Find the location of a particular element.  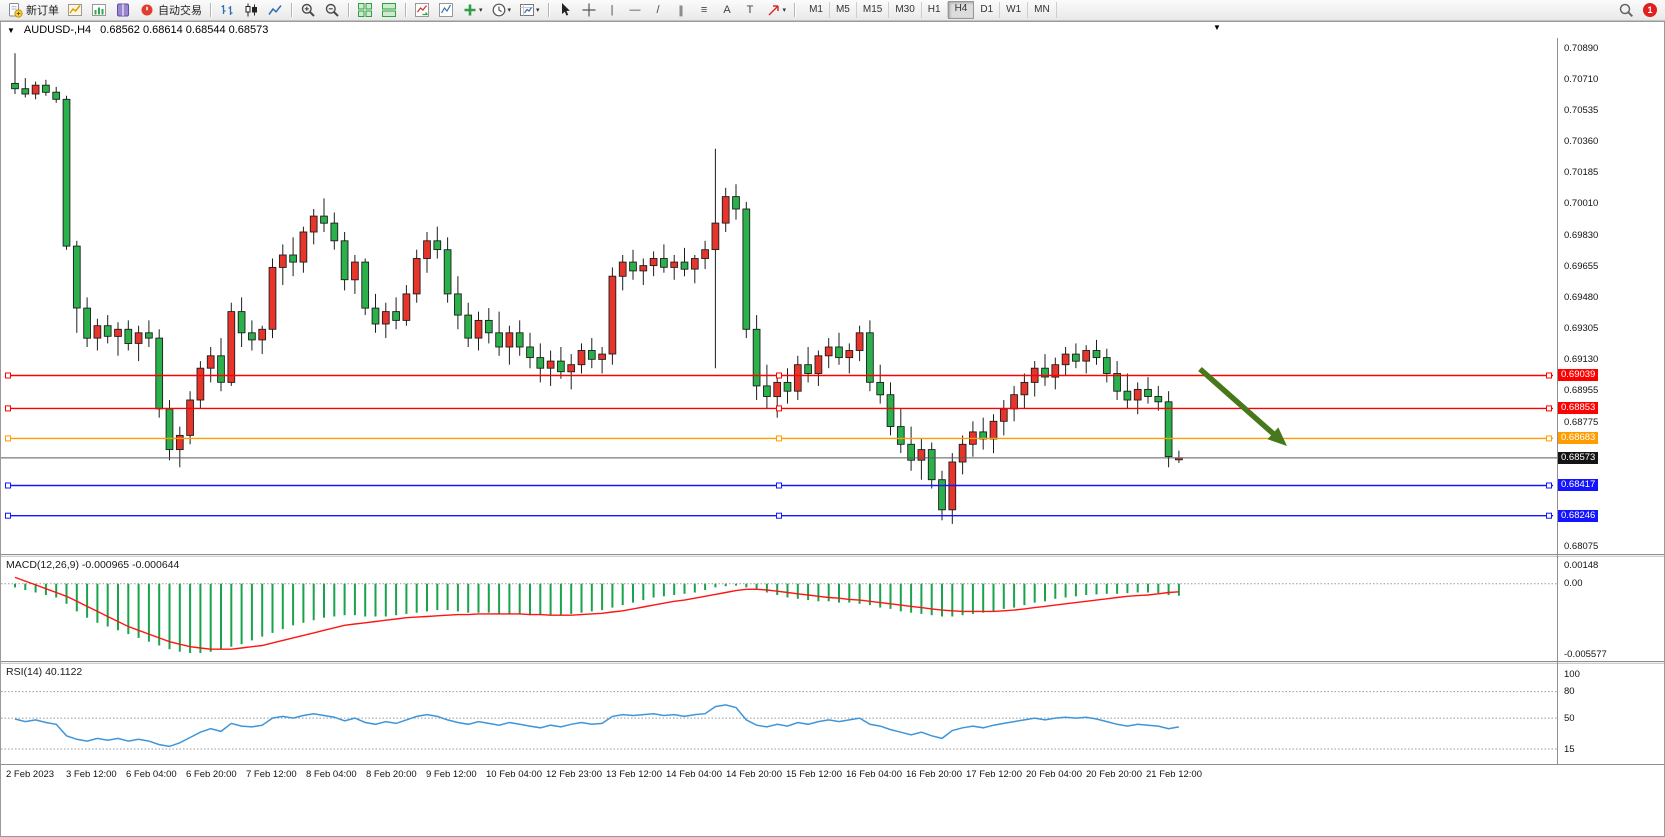

search-button is located at coordinates (1626, 10).